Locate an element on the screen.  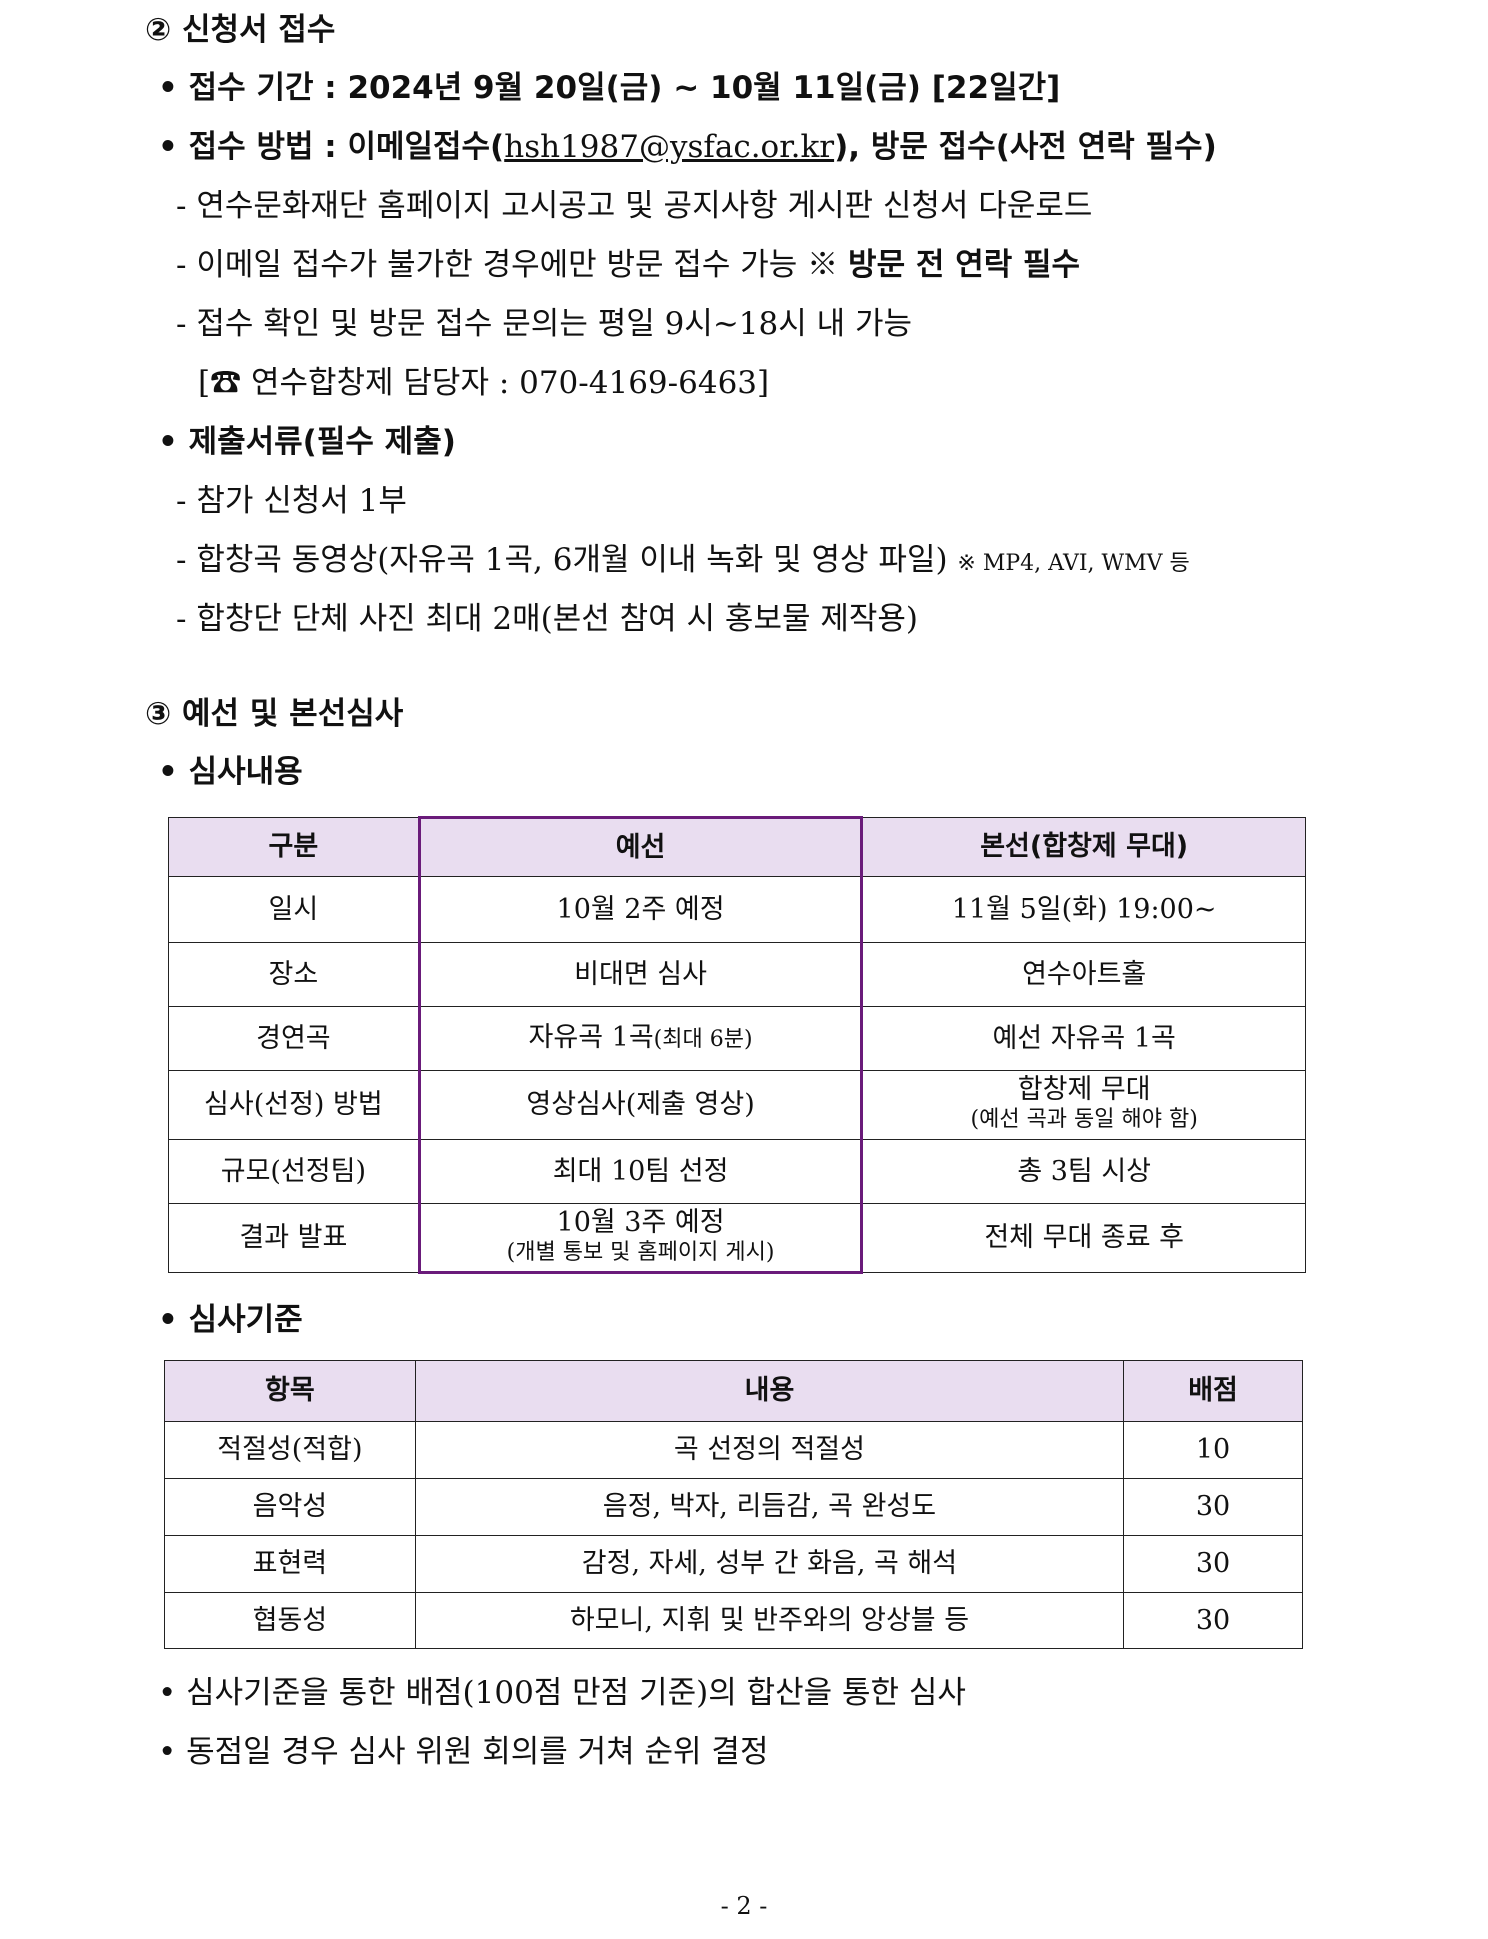
section2-heading: ② 신청서 접수 is located at coordinates (240, 30).